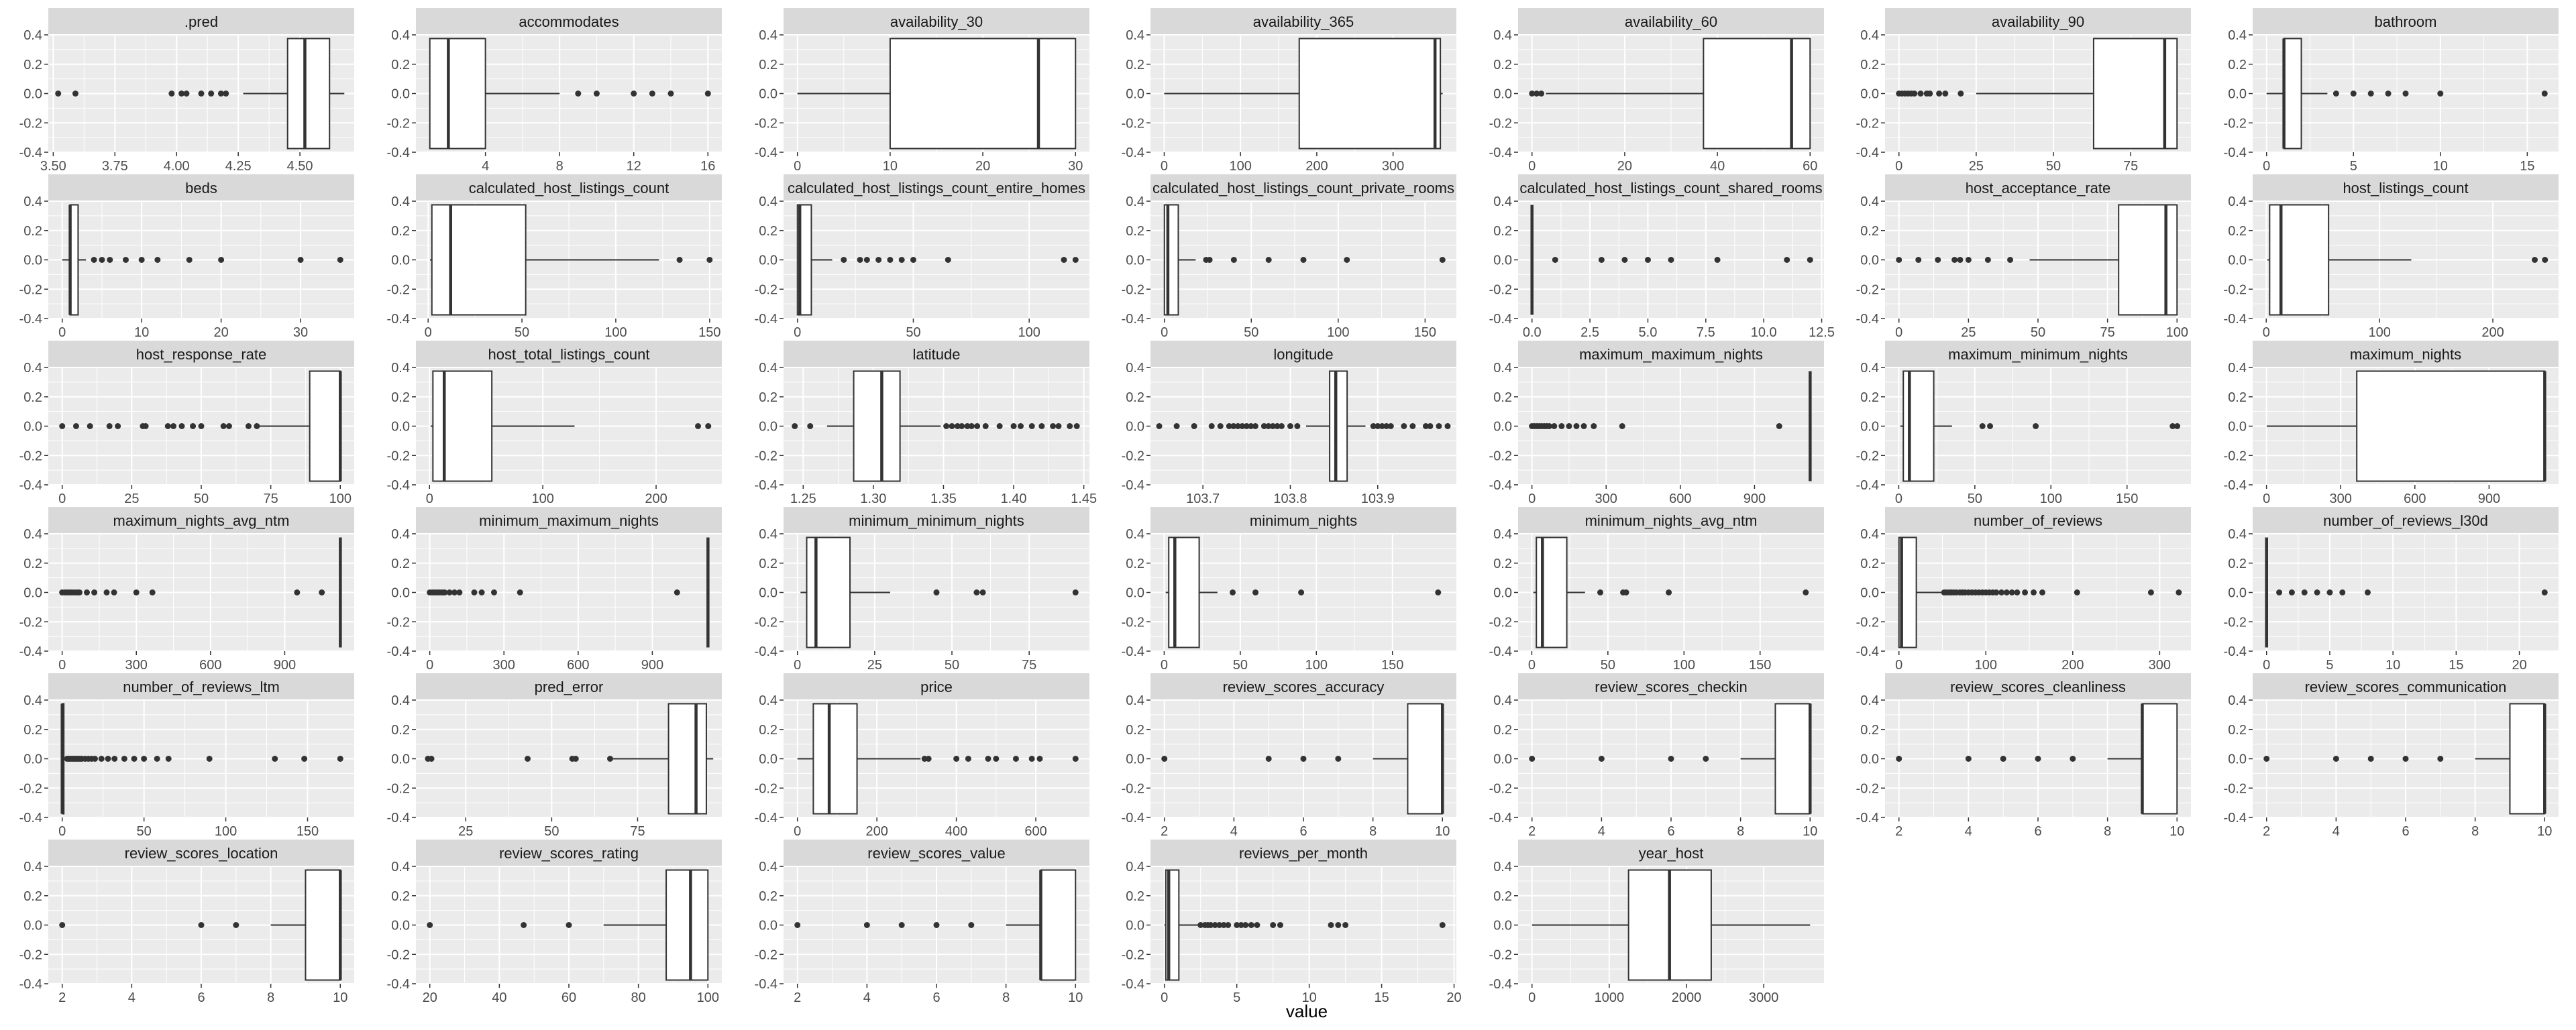 The width and height of the screenshot is (2576, 1030). What do you see at coordinates (797, 997) in the screenshot?
I see `x-tick-label: 2` at bounding box center [797, 997].